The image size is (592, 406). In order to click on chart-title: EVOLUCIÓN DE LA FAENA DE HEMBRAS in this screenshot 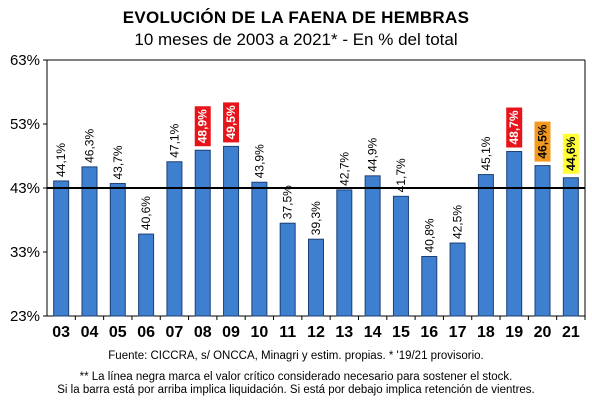, I will do `click(296, 17)`.